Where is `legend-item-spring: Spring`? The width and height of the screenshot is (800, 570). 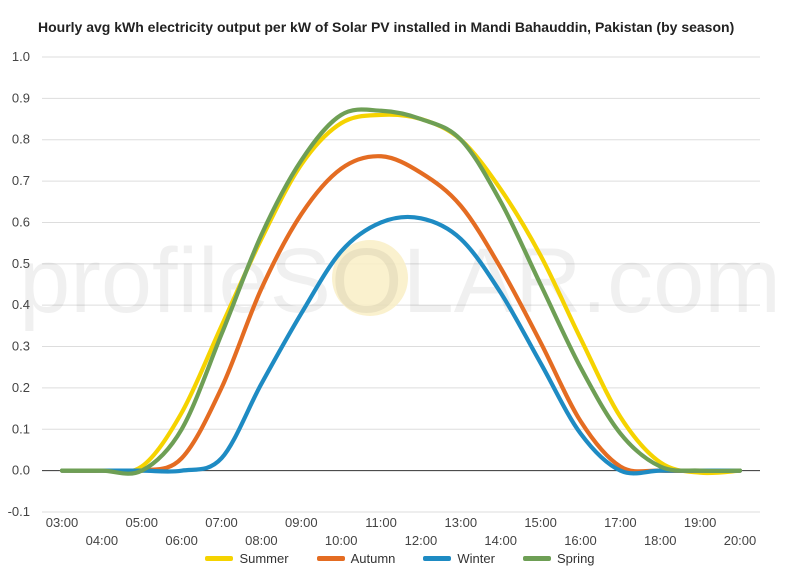 legend-item-spring: Spring is located at coordinates (558, 558).